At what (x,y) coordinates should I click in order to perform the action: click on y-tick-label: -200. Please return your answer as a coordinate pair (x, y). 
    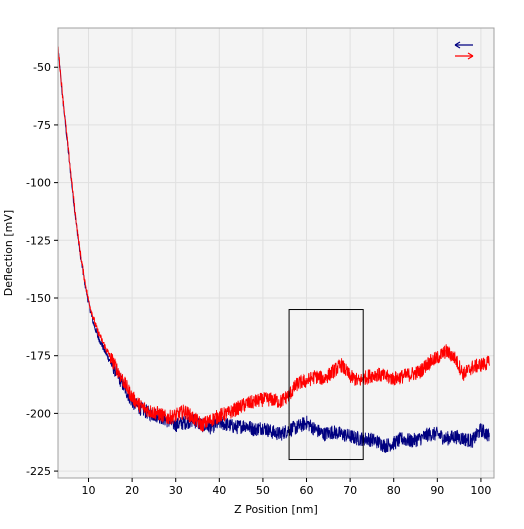
    Looking at the image, I should click on (38, 413).